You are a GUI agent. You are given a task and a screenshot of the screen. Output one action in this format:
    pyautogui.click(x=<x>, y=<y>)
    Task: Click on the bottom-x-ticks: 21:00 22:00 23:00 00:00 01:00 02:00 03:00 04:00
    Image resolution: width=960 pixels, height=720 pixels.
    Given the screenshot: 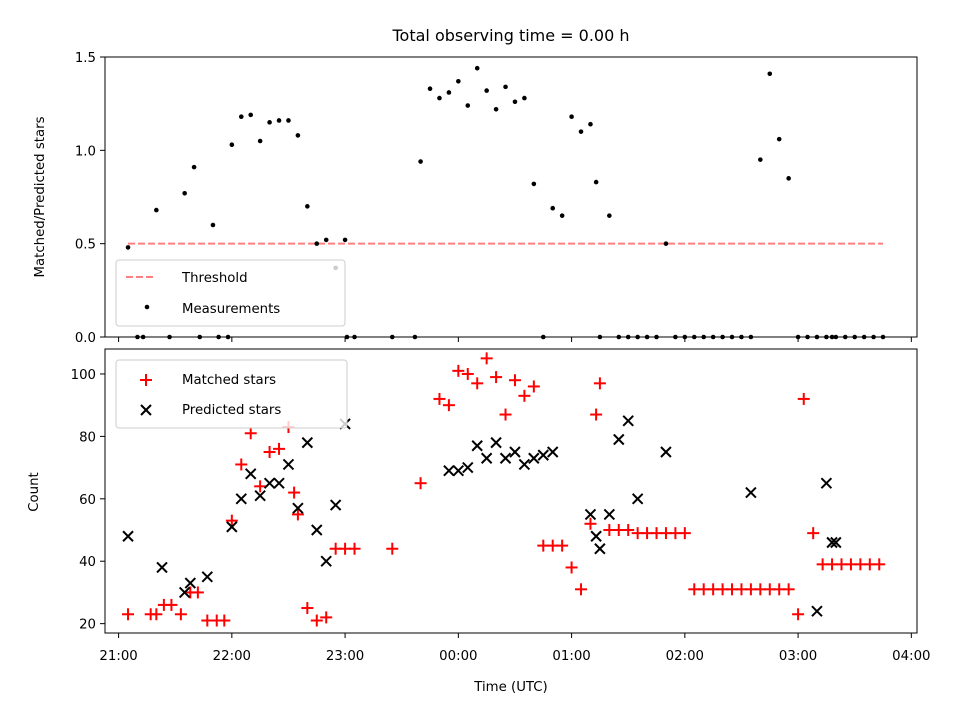 What is the action you would take?
    pyautogui.click(x=515, y=648)
    